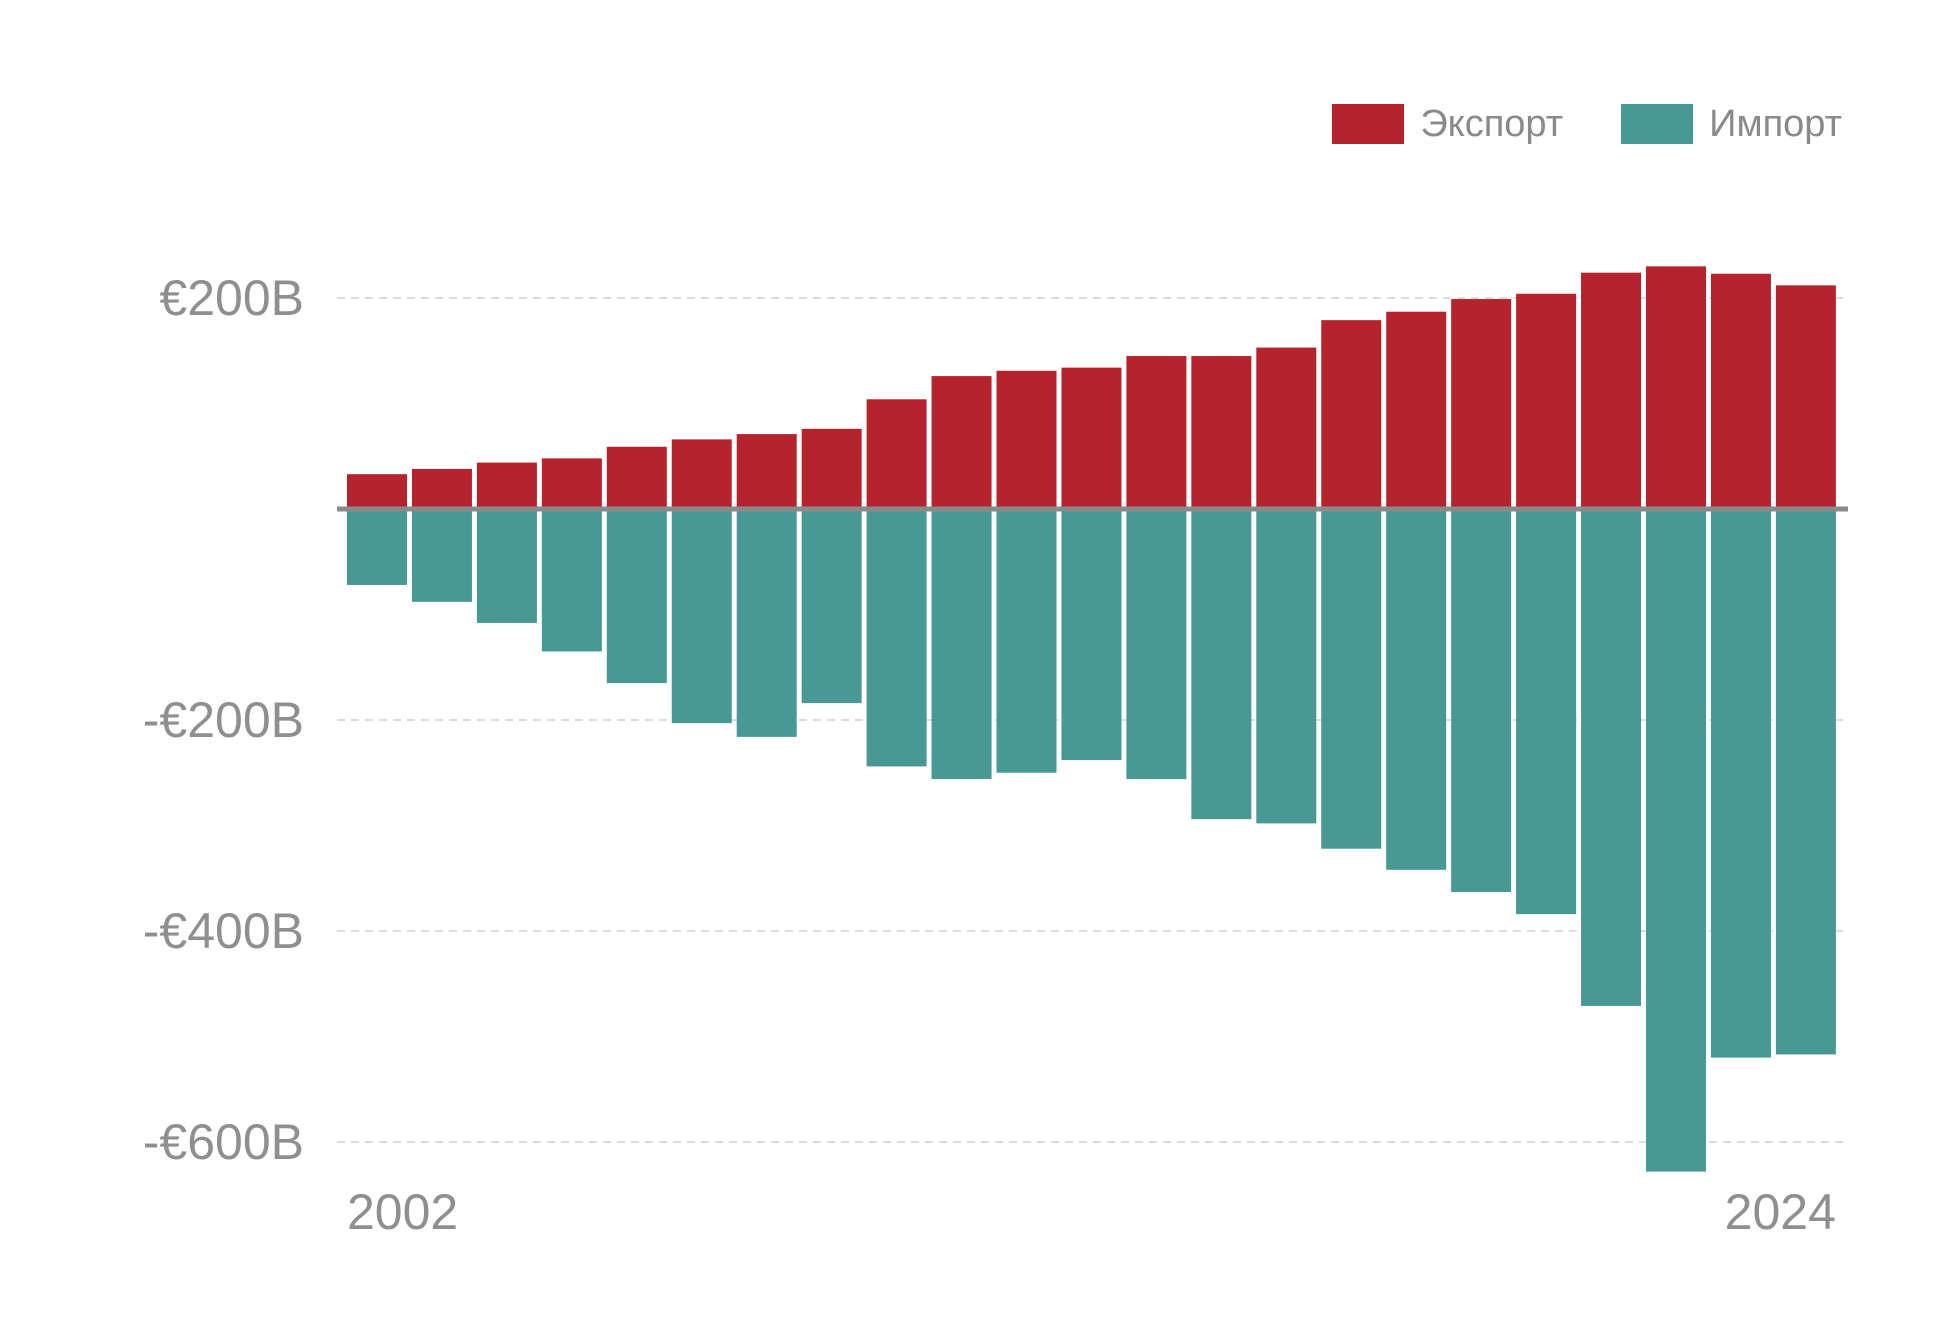 The width and height of the screenshot is (1937, 1335). I want to click on y-tick-label-3: -€600B, so click(223, 1142).